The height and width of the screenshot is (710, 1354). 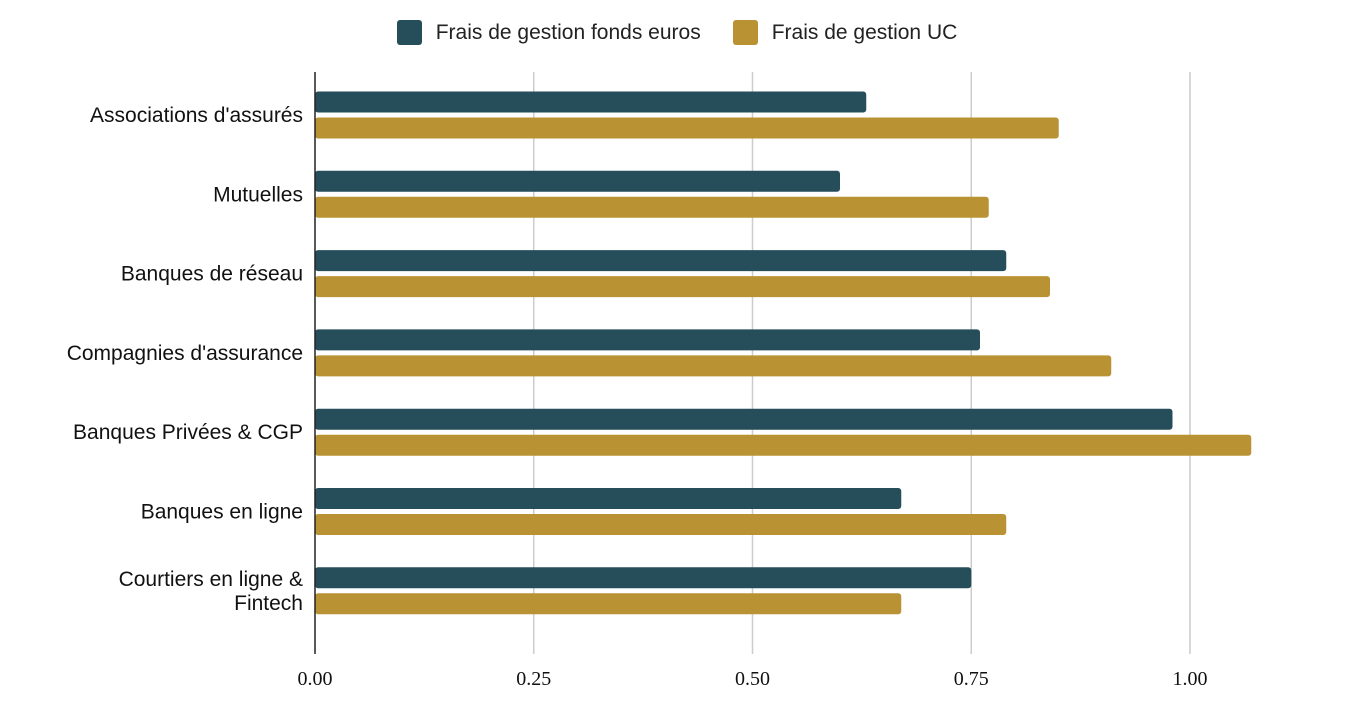 What do you see at coordinates (1190, 679) in the screenshot?
I see `x-tick-label: 1.00` at bounding box center [1190, 679].